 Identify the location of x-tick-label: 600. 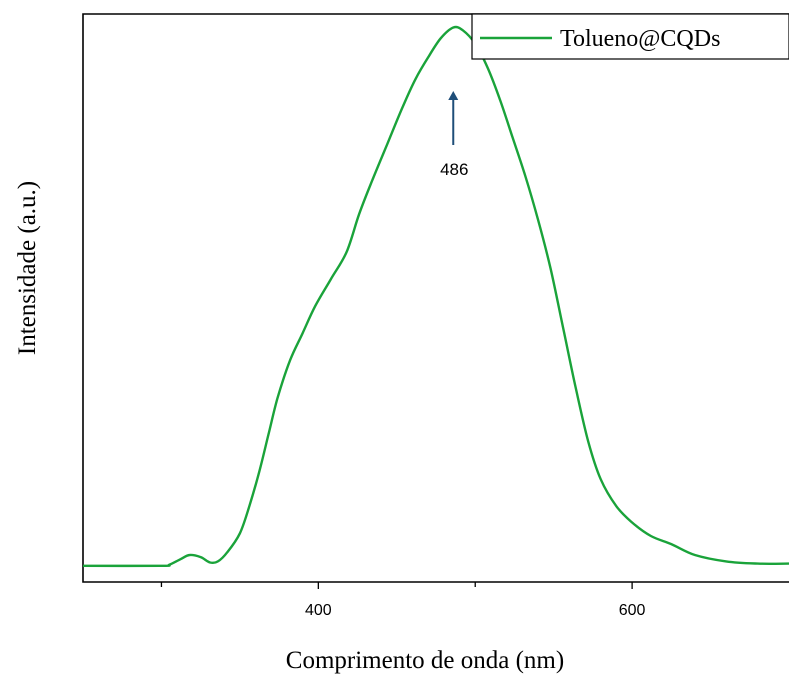
(632, 610).